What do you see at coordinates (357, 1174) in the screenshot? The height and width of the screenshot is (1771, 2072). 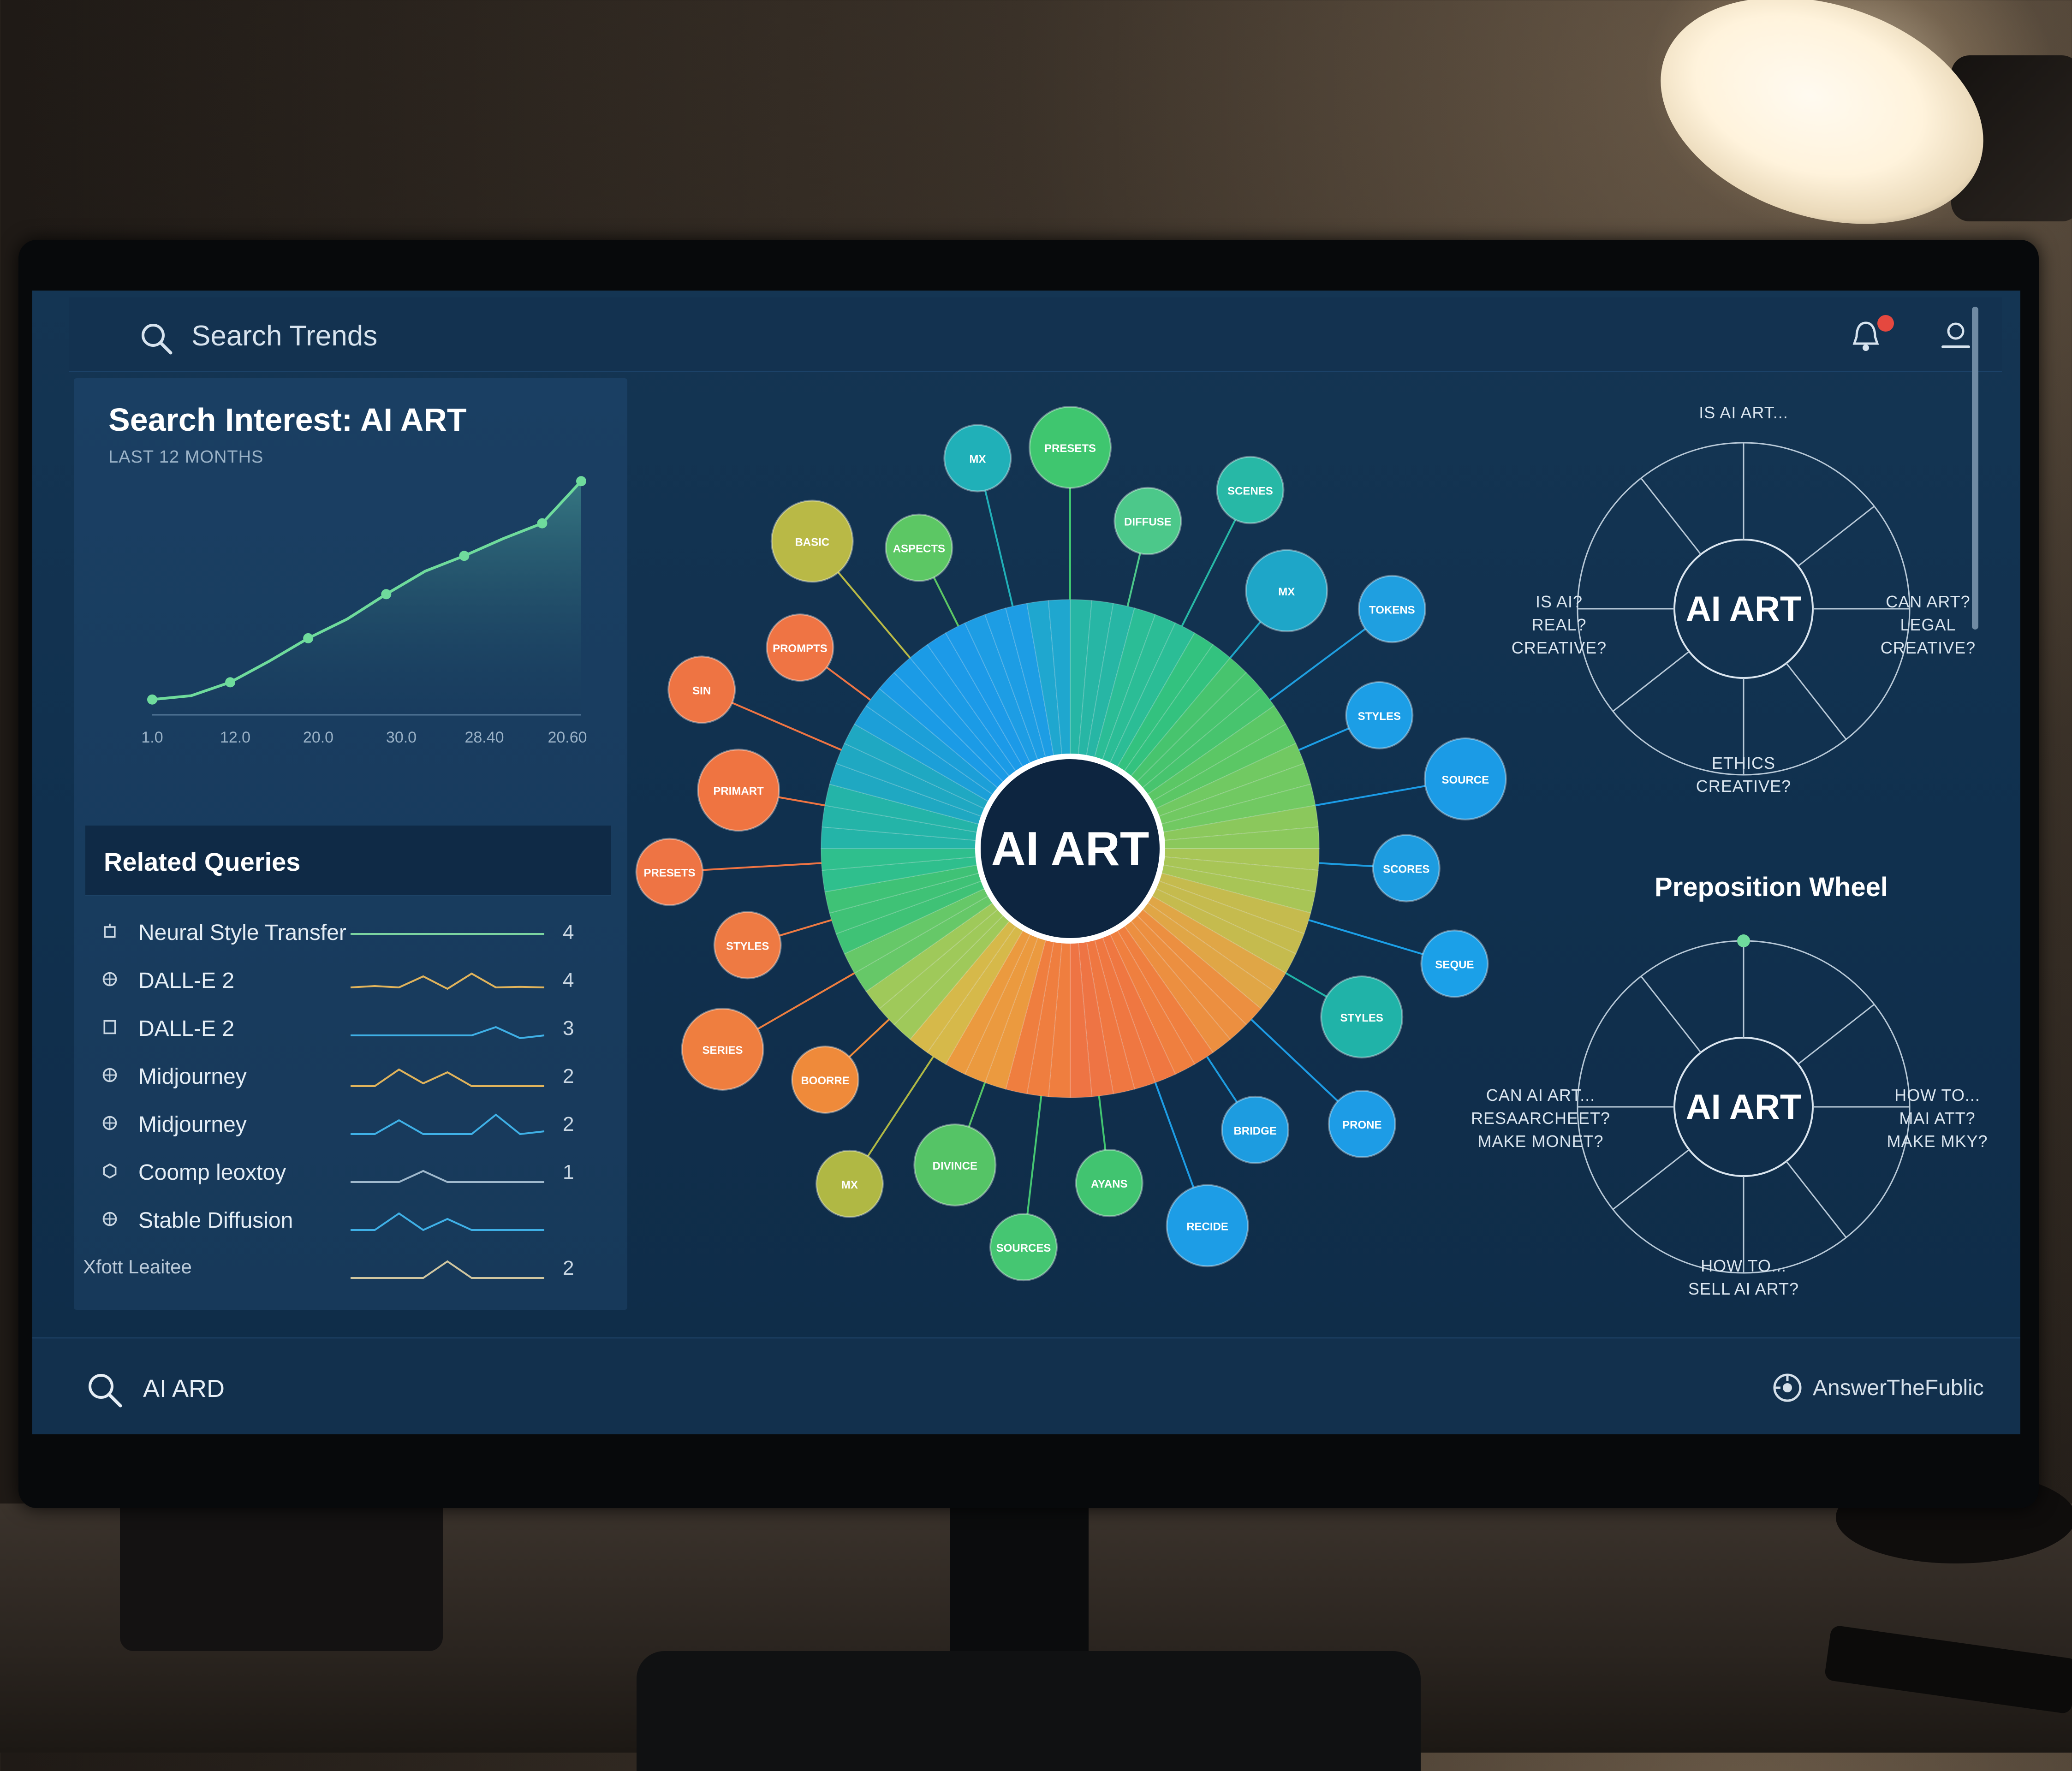 I see `related-query-row: Coomp leoxtoy 1` at bounding box center [357, 1174].